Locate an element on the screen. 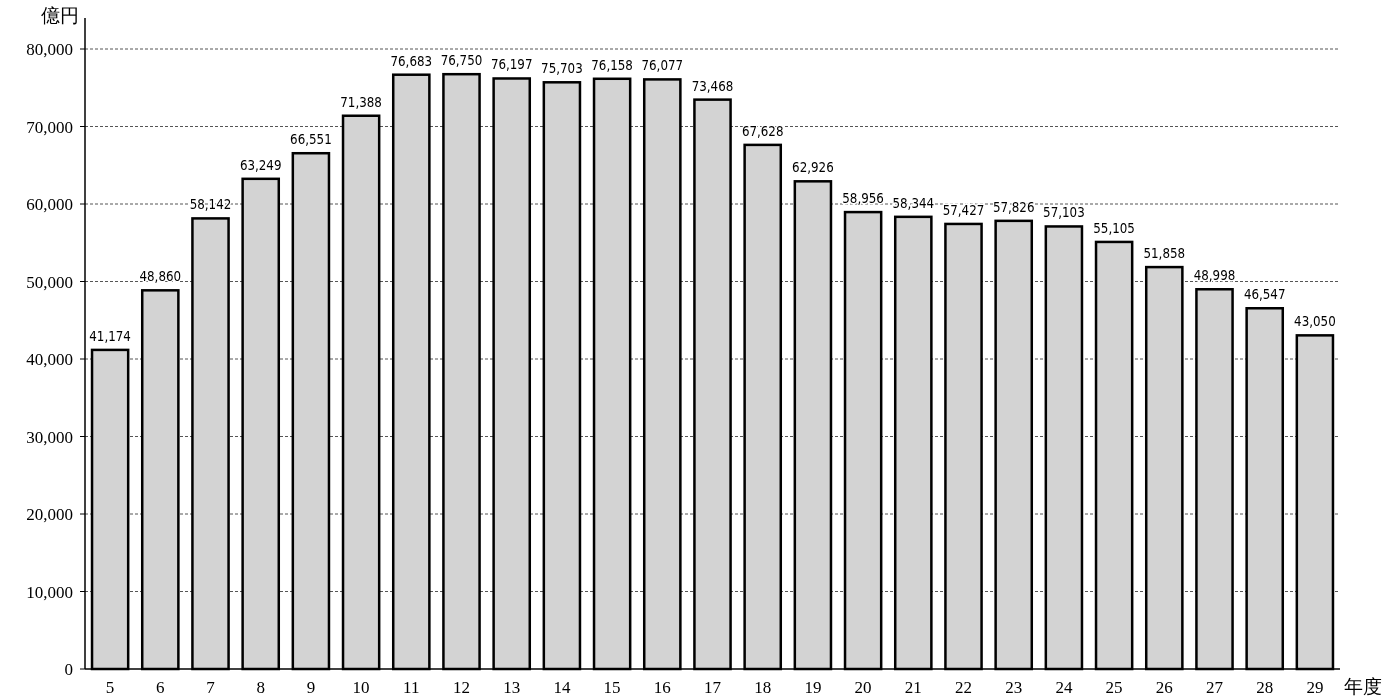 This screenshot has width=1392, height=698. x-tick-label: 14 is located at coordinates (562, 687).